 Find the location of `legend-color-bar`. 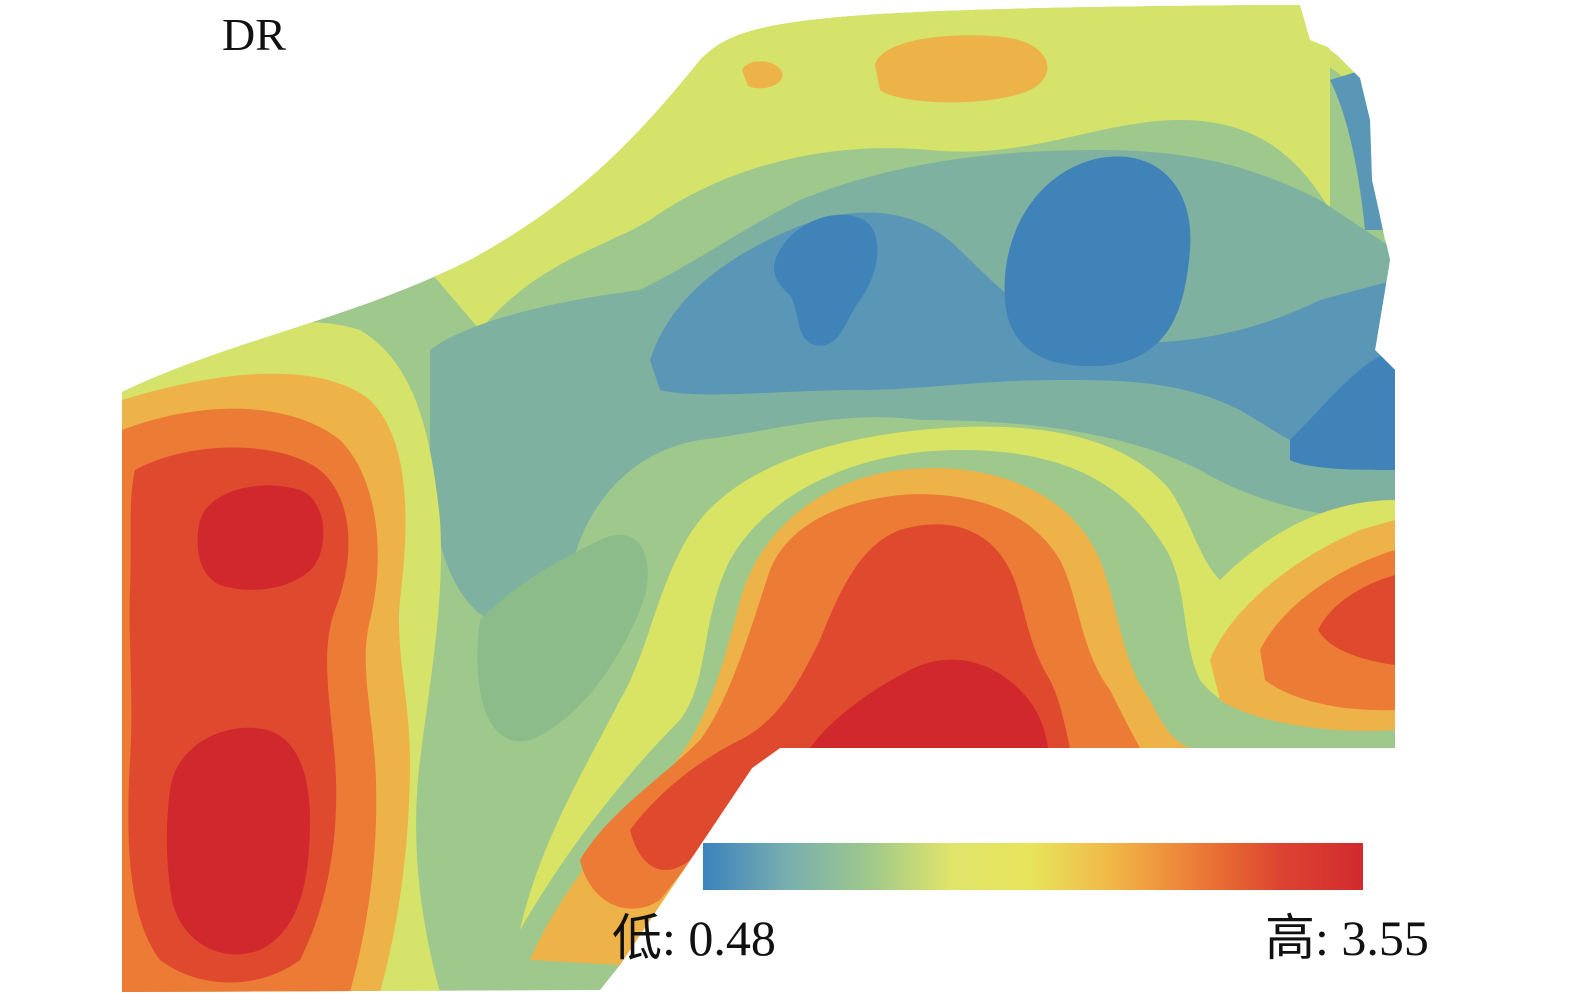

legend-color-bar is located at coordinates (1033, 866).